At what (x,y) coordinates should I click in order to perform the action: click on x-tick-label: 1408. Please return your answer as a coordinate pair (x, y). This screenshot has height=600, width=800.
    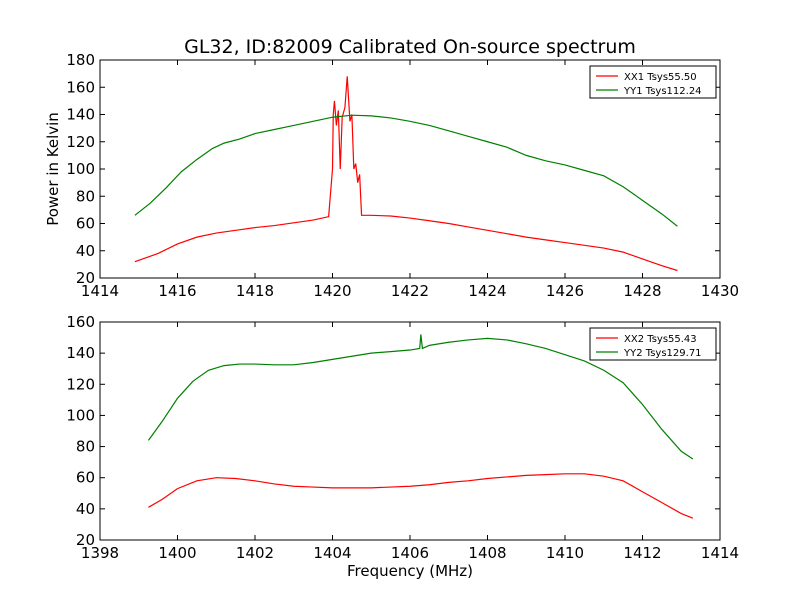
    Looking at the image, I should click on (487, 553).